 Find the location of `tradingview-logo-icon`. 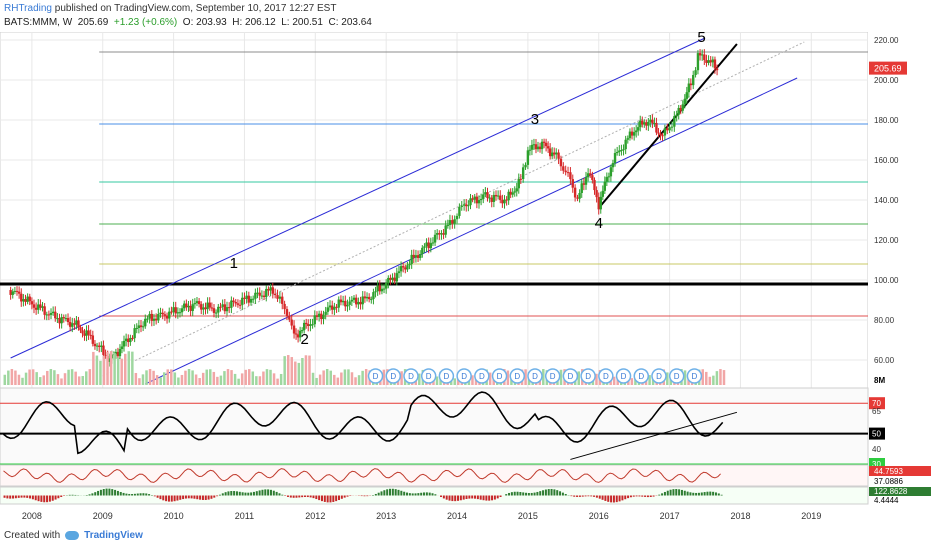

tradingview-logo-icon is located at coordinates (72, 535).